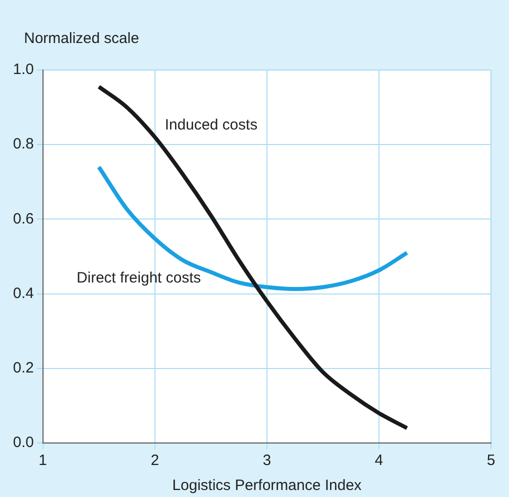 This screenshot has width=509, height=497. Describe the element at coordinates (82, 38) in the screenshot. I see `y-axis-title: Normalized scale` at that location.